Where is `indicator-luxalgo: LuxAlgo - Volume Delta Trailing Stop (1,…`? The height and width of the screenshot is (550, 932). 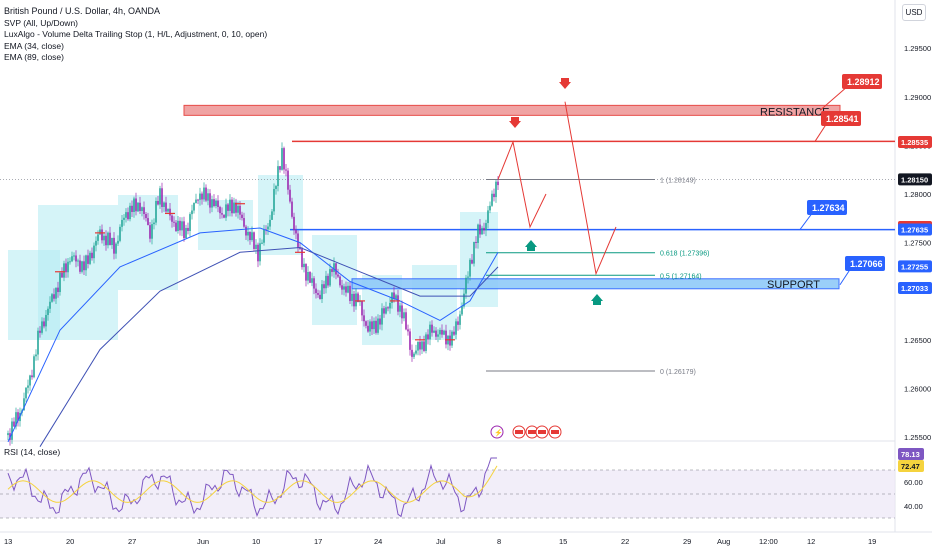
indicator-luxalgo: LuxAlgo - Volume Delta Trailing Stop (1,… is located at coordinates (136, 34).